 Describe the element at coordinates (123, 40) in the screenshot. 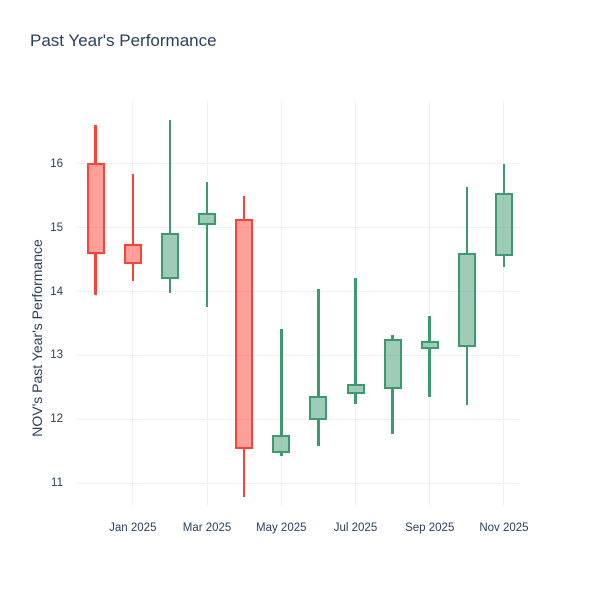

I see `chart-title: Past Year's Performance` at that location.